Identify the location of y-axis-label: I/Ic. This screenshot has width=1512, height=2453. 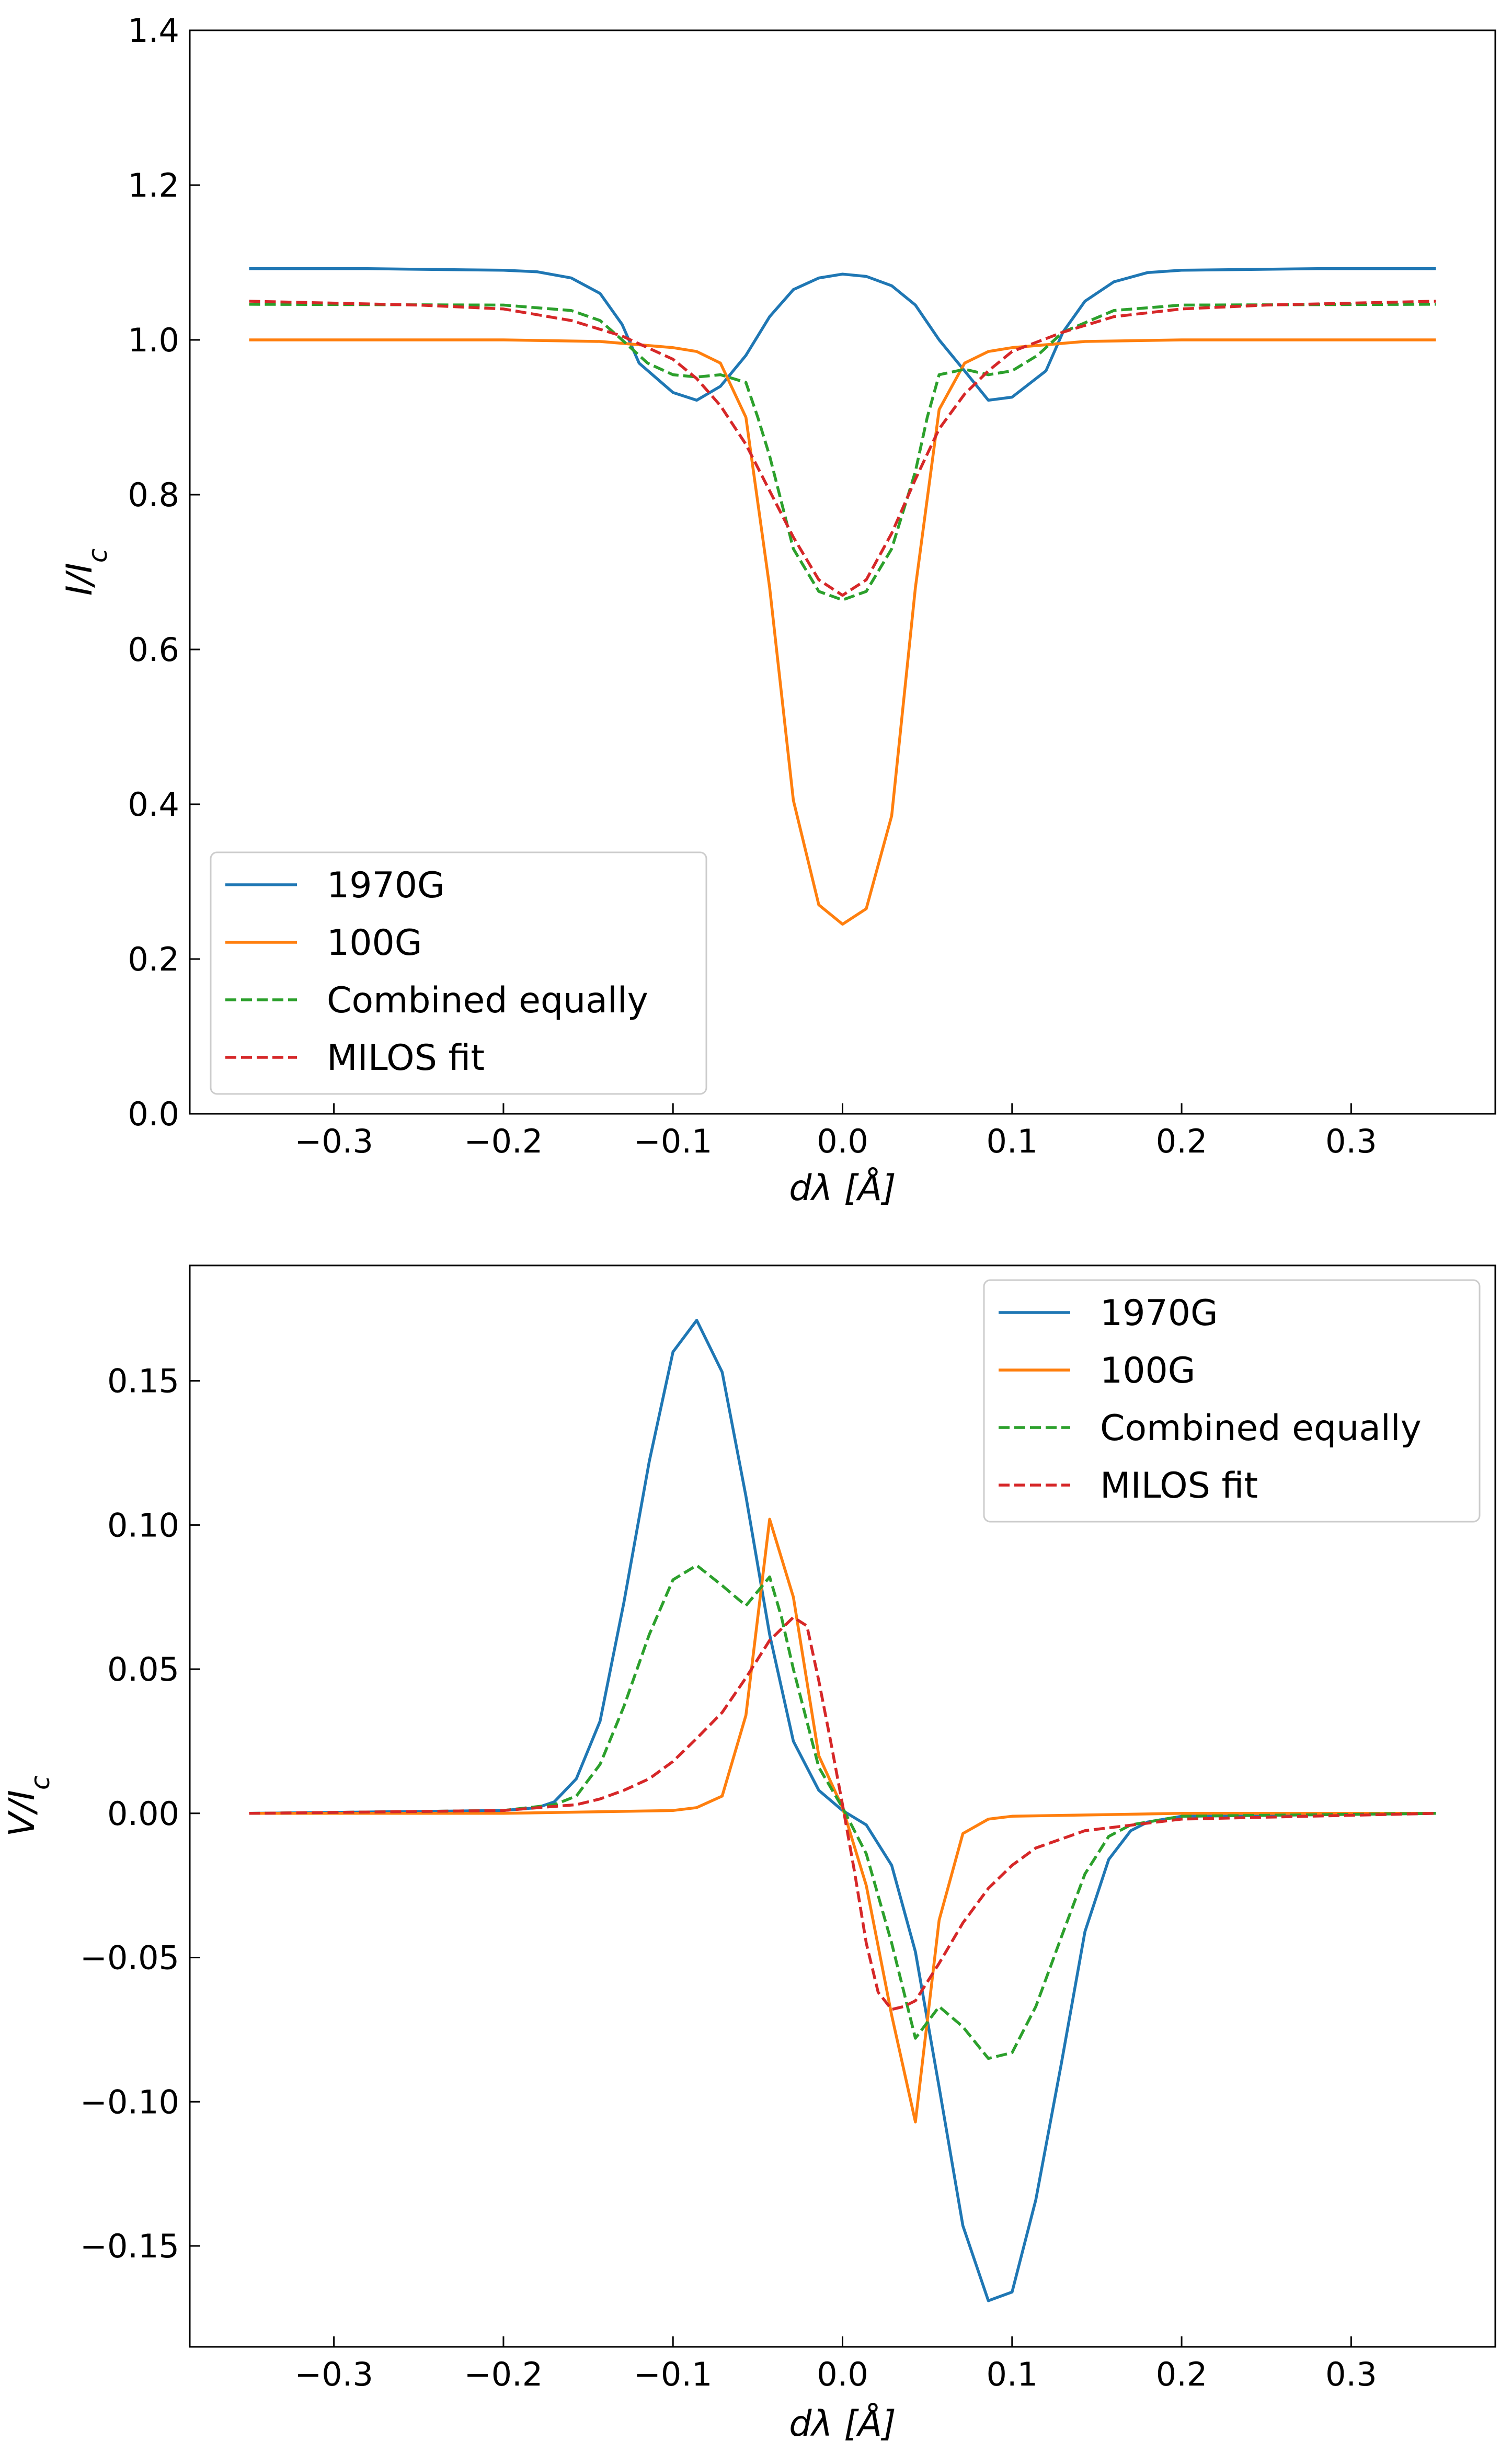
(86, 573).